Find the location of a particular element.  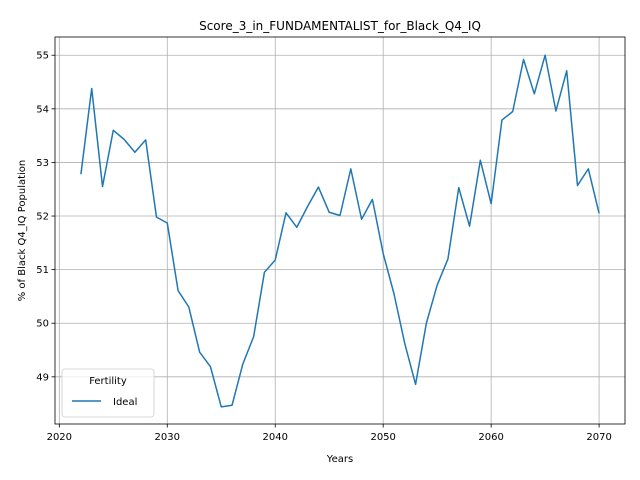

y-tick-label: 53 is located at coordinates (42, 163).